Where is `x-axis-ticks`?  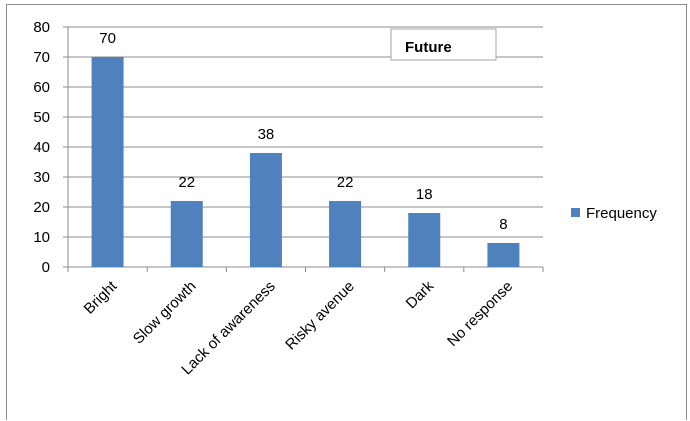 x-axis-ticks is located at coordinates (305, 269).